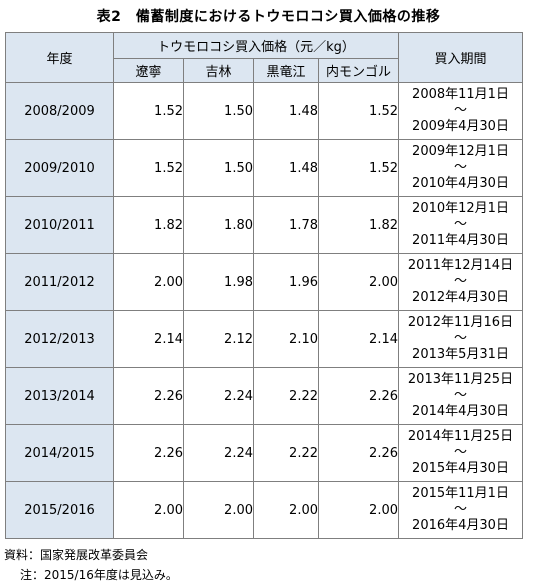 Image resolution: width=537 pixels, height=584 pixels. I want to click on period-end: 2013年5月31日, so click(460, 354).